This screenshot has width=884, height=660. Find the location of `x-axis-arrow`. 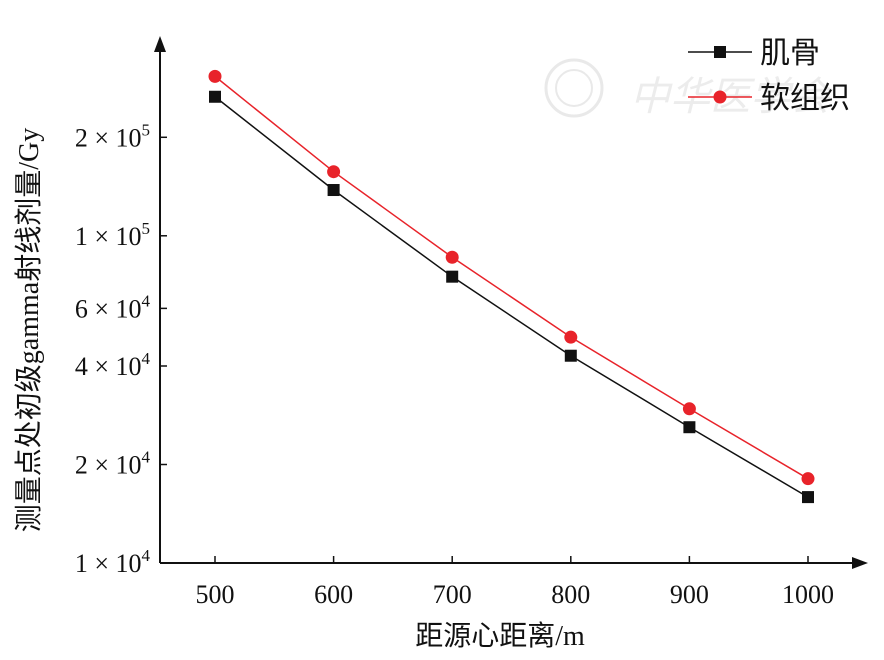

x-axis-arrow is located at coordinates (860, 563).